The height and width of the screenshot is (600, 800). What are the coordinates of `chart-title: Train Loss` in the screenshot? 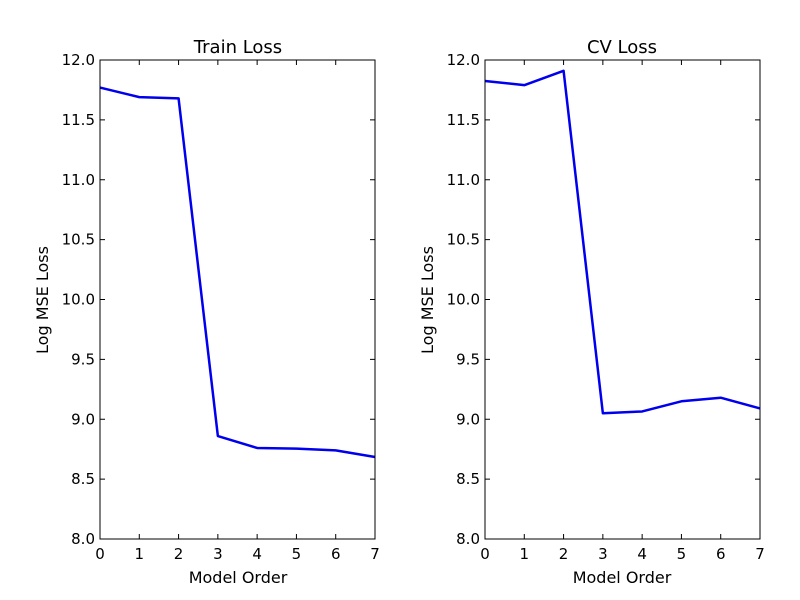 It's located at (237, 47).